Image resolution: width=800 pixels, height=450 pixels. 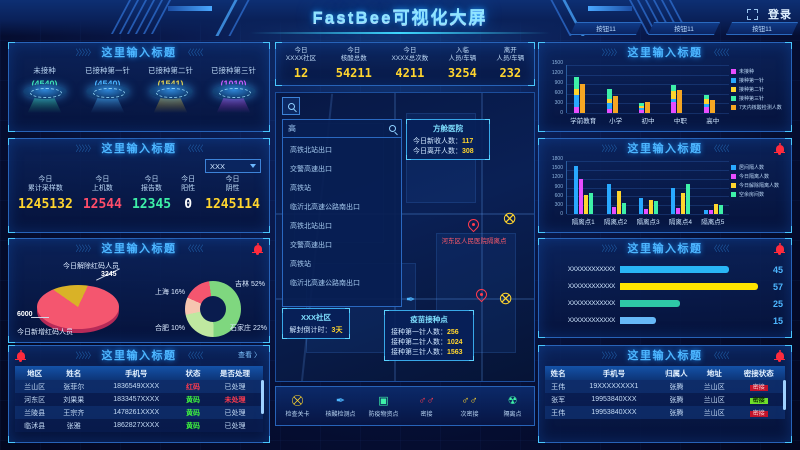 What do you see at coordinates (758, 98) in the screenshot?
I see `legend-entry: 接种第三针` at bounding box center [758, 98].